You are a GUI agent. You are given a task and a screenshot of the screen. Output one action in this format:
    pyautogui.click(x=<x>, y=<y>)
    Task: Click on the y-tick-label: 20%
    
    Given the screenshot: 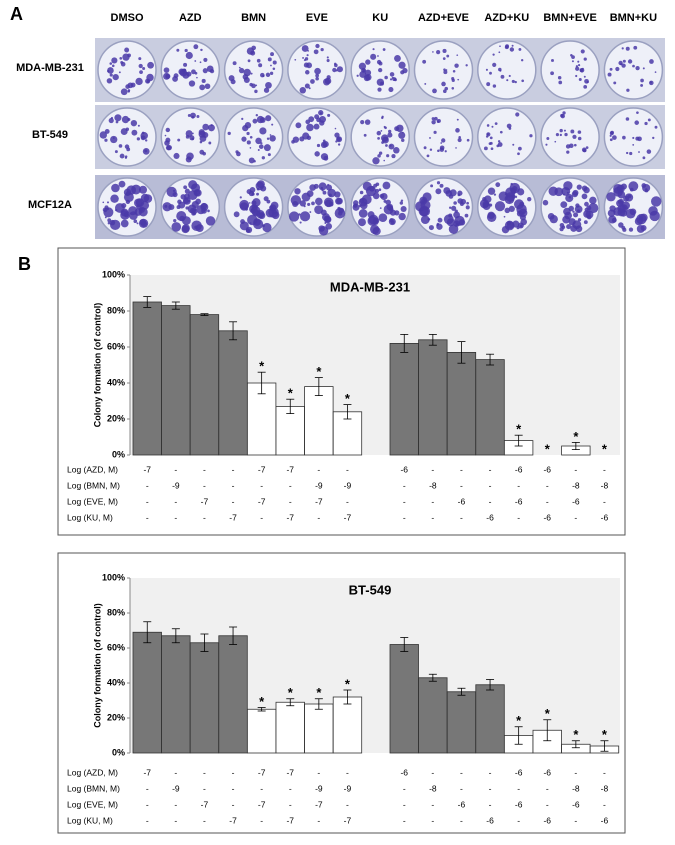 What is the action you would take?
    pyautogui.click(x=116, y=717)
    